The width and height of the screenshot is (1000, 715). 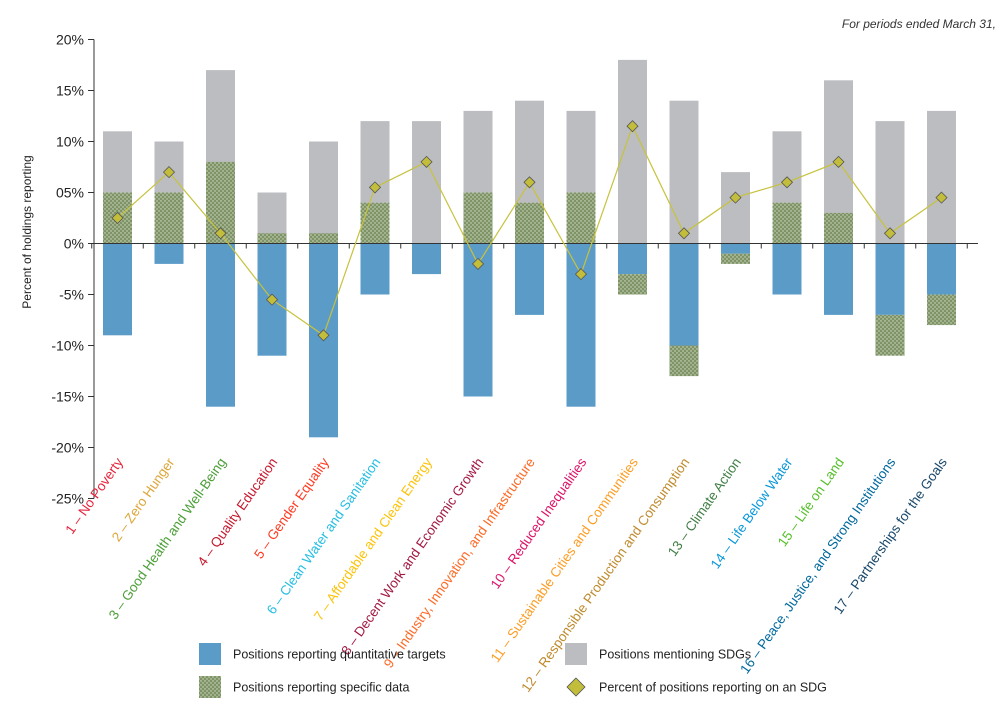 I want to click on period-note: For periods ended March 31,, so click(x=919, y=24).